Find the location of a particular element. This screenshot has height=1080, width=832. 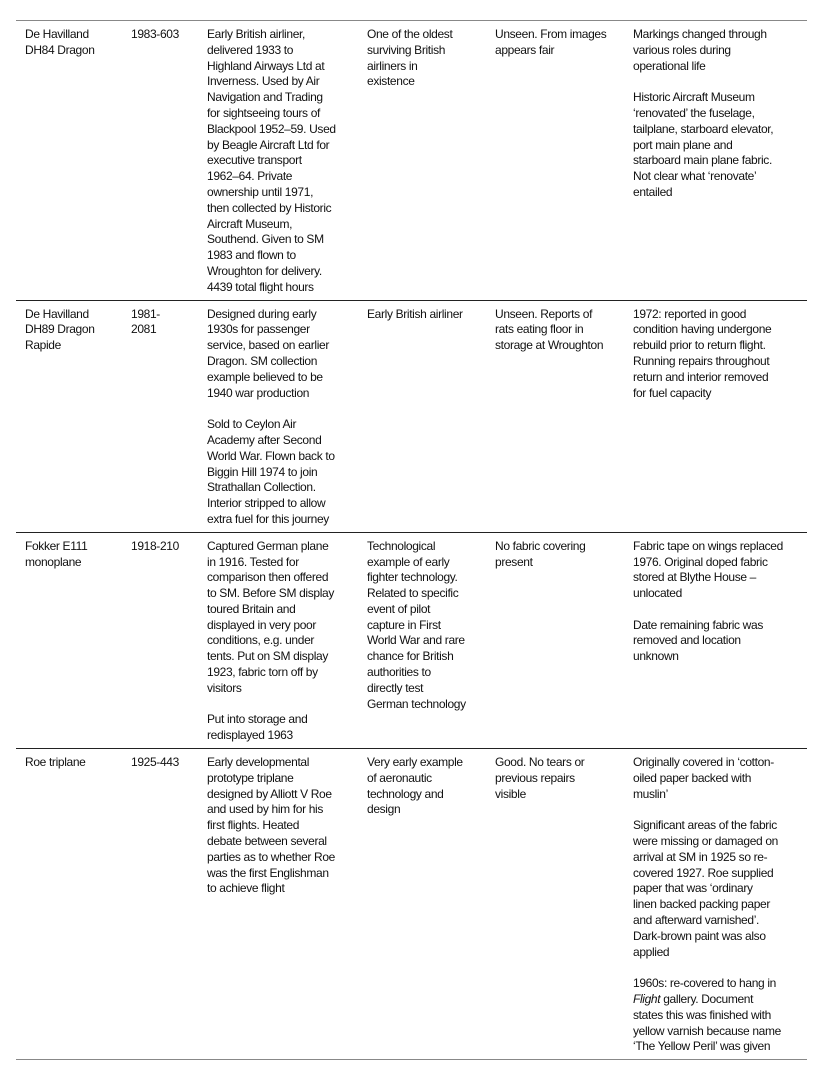

cell-paragraph: Put into storage and redisplayed 1963 is located at coordinates (257, 727).